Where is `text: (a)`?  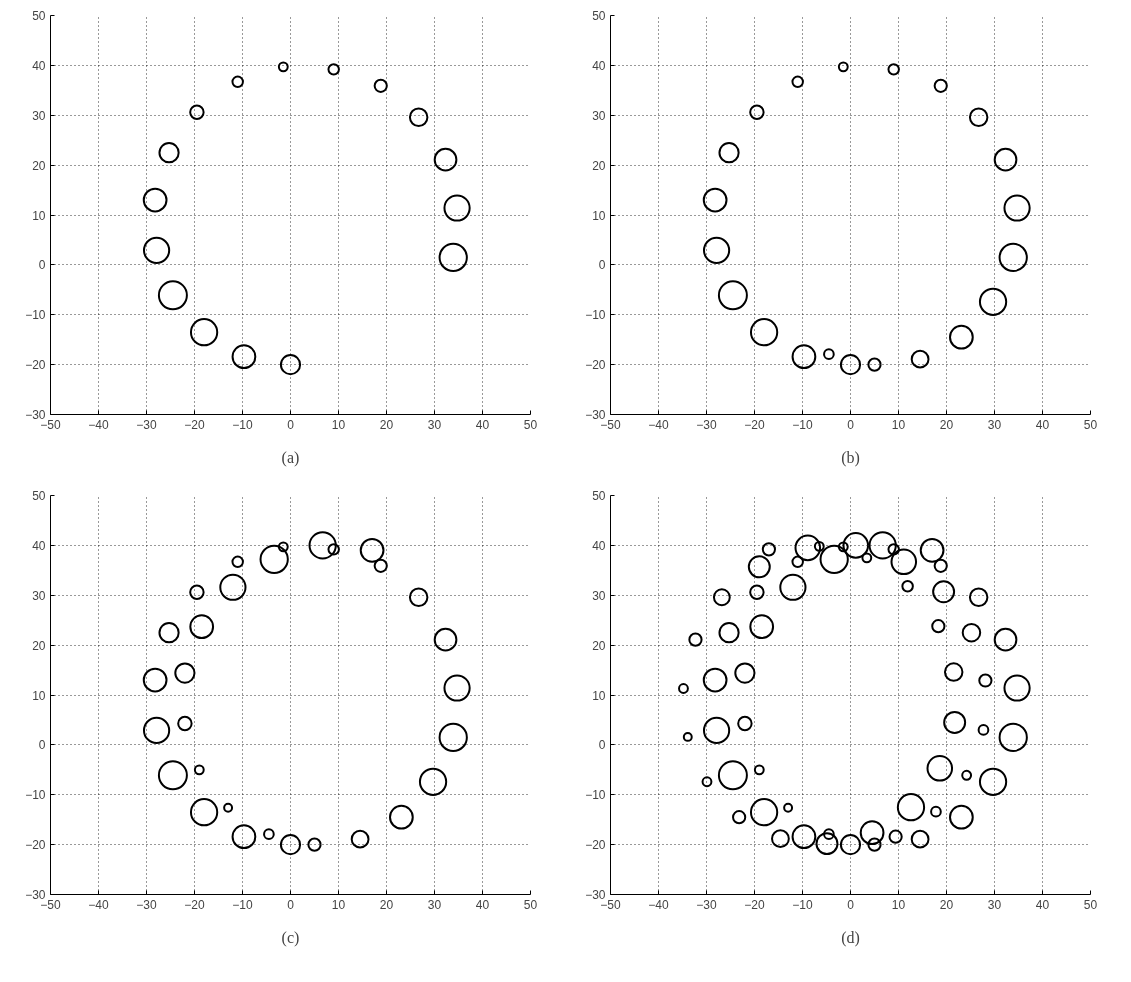
text: (a) is located at coordinates (290, 457).